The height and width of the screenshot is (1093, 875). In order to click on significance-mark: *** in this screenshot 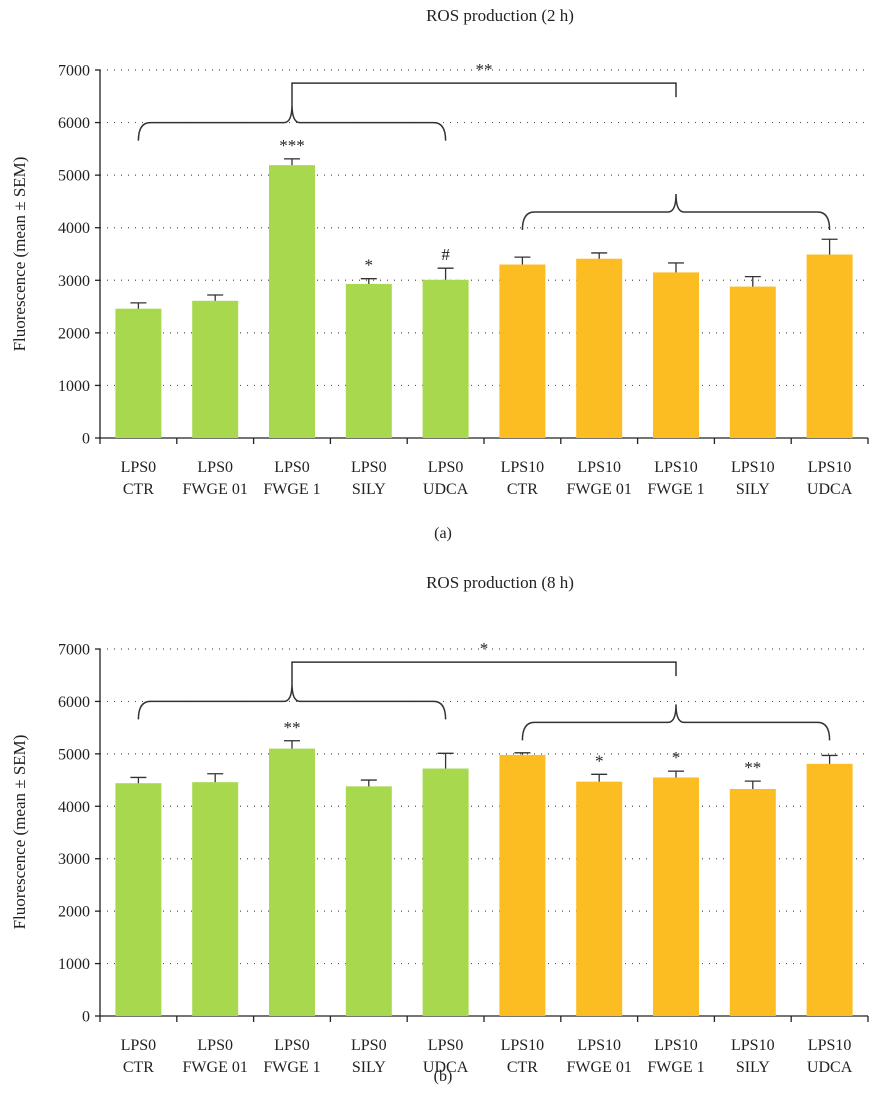, I will do `click(292, 145)`.